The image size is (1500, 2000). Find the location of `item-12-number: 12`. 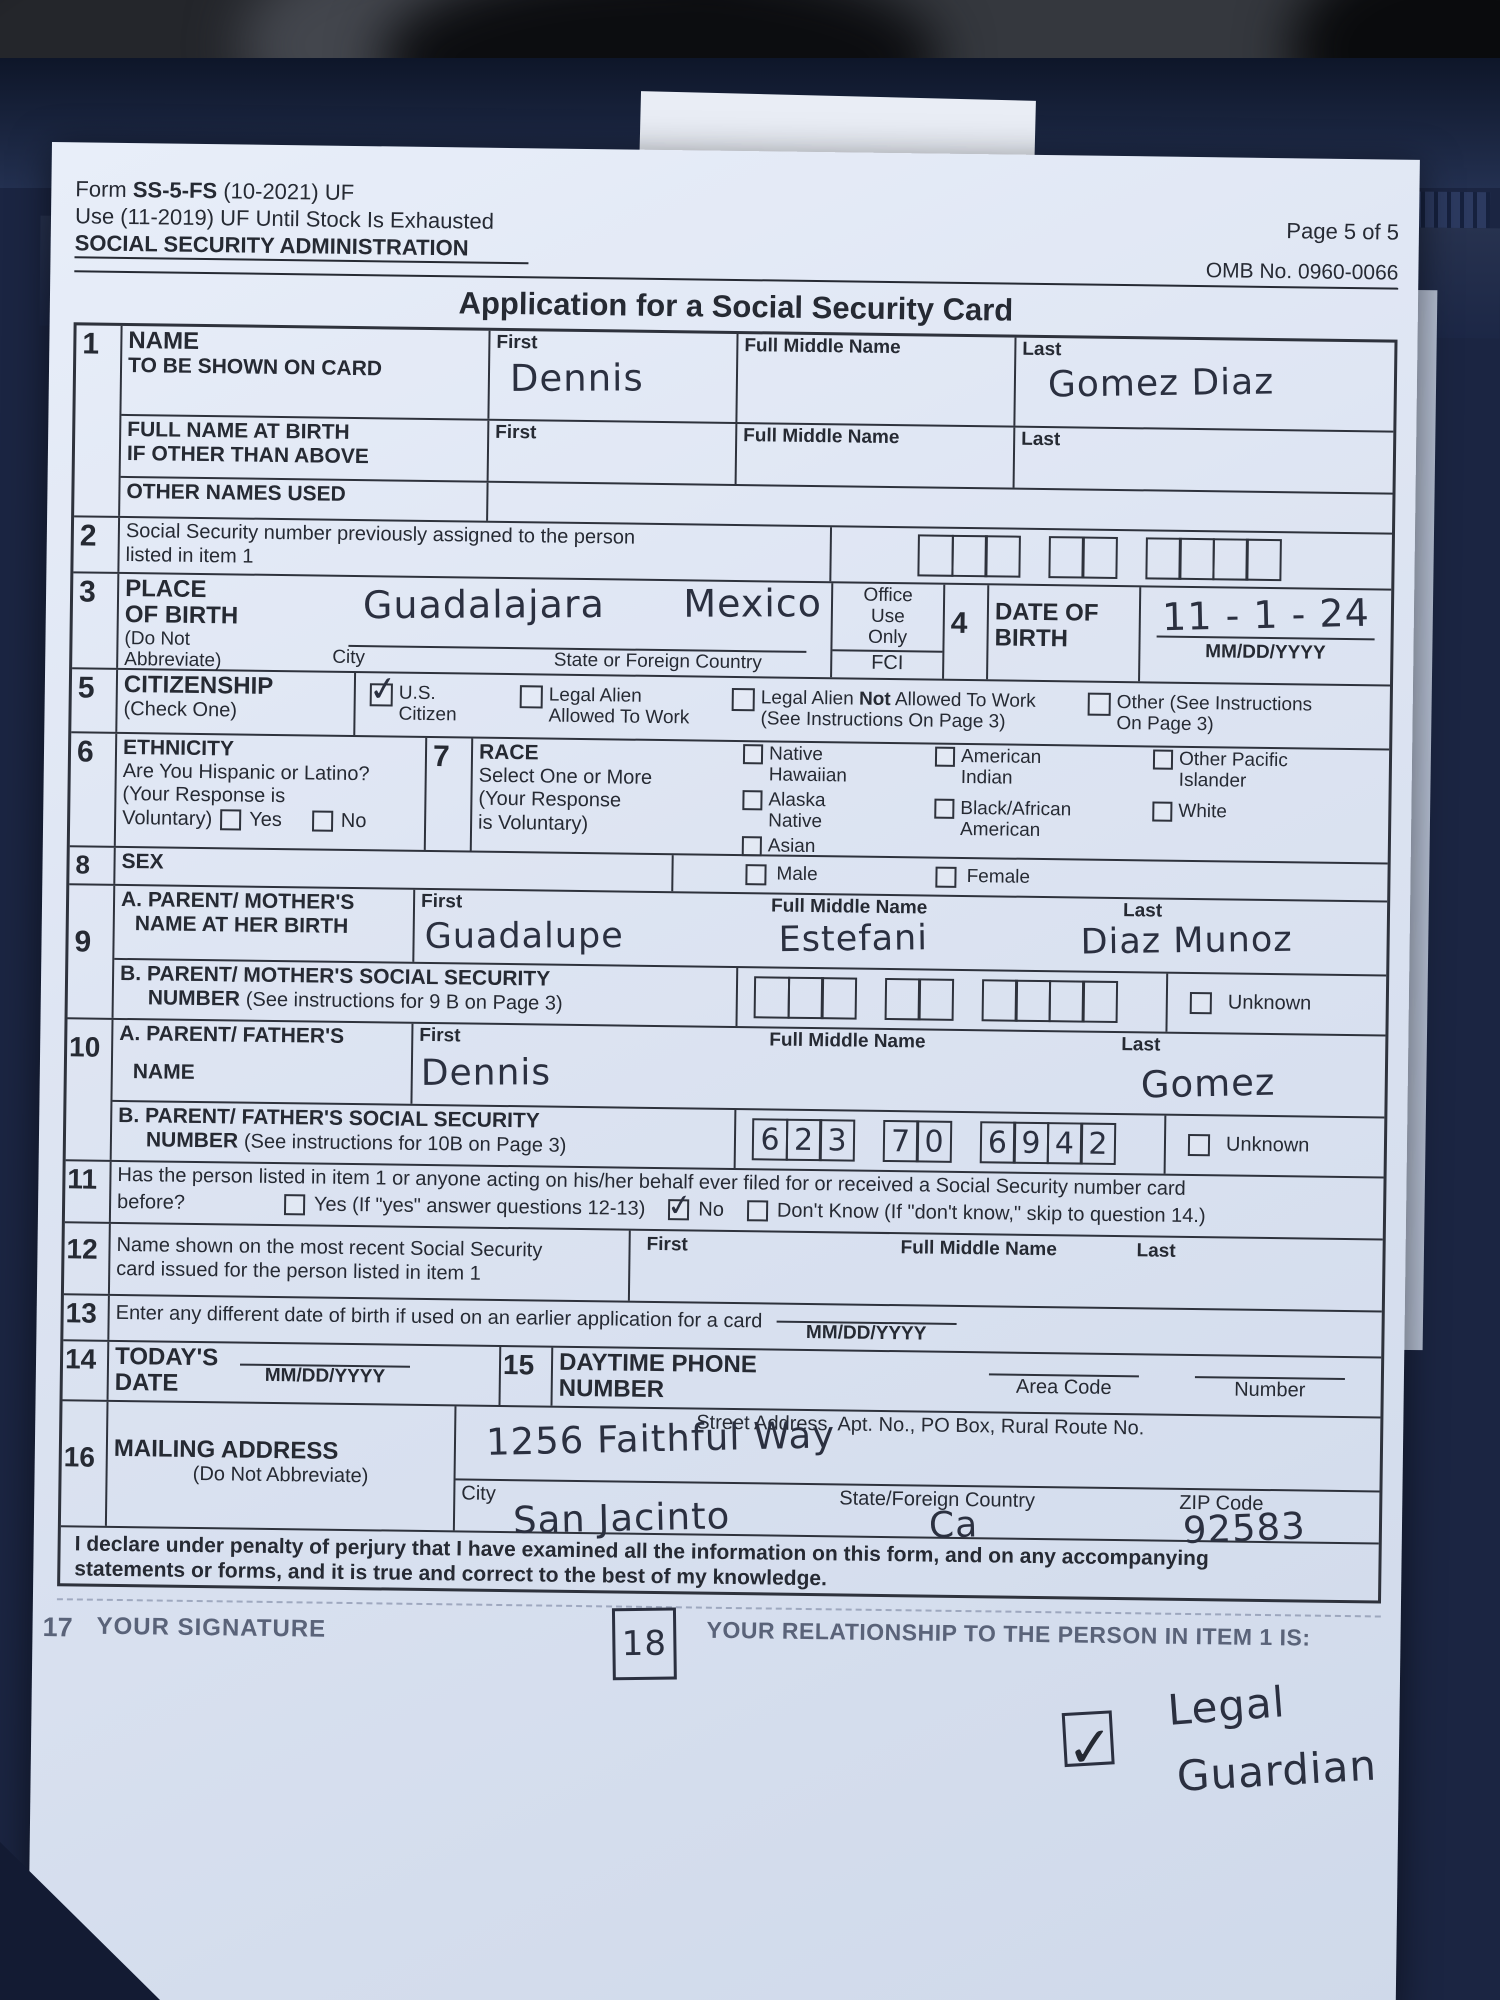

item-12-number: 12 is located at coordinates (87, 1258).